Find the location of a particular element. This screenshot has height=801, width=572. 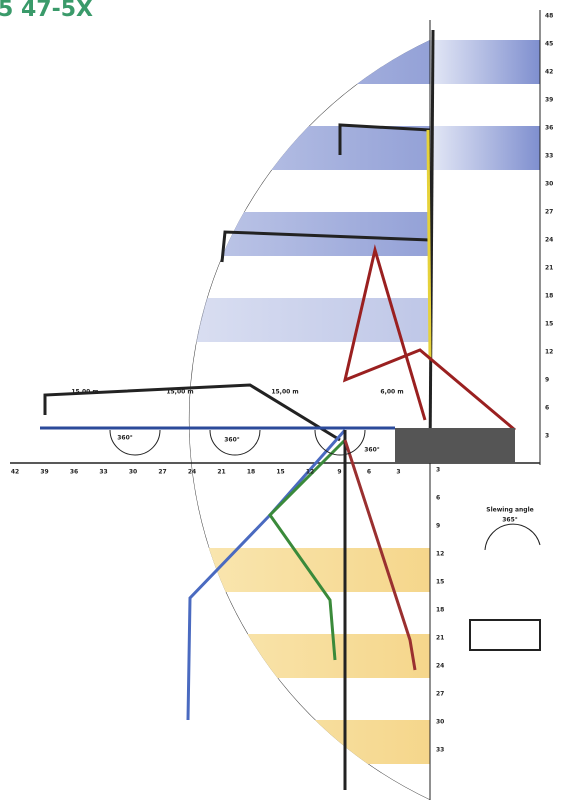

dimension-label: 6,00 m is located at coordinates (391, 392).